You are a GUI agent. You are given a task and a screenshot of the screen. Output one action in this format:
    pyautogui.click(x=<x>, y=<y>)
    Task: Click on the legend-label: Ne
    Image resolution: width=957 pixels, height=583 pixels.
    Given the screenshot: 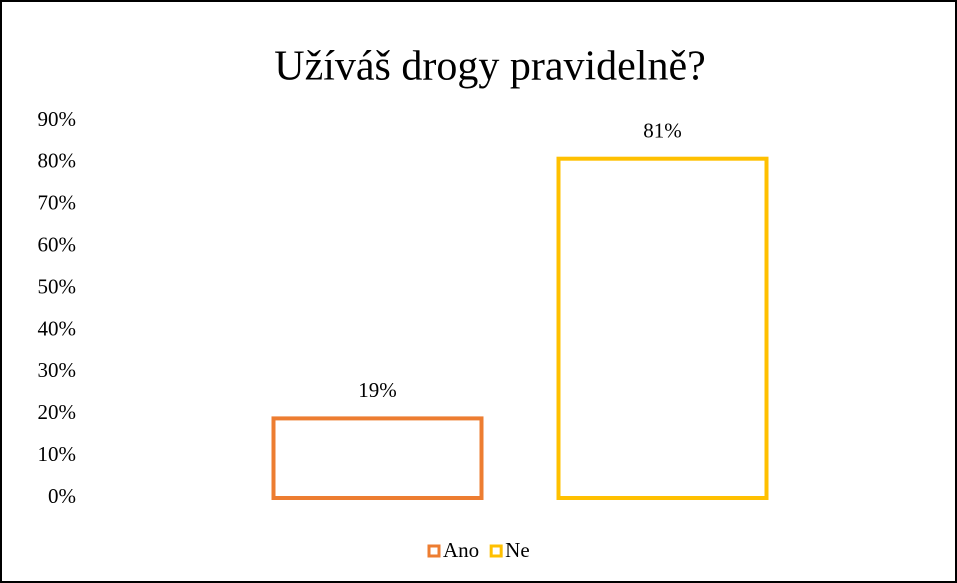 What is the action you would take?
    pyautogui.click(x=517, y=550)
    